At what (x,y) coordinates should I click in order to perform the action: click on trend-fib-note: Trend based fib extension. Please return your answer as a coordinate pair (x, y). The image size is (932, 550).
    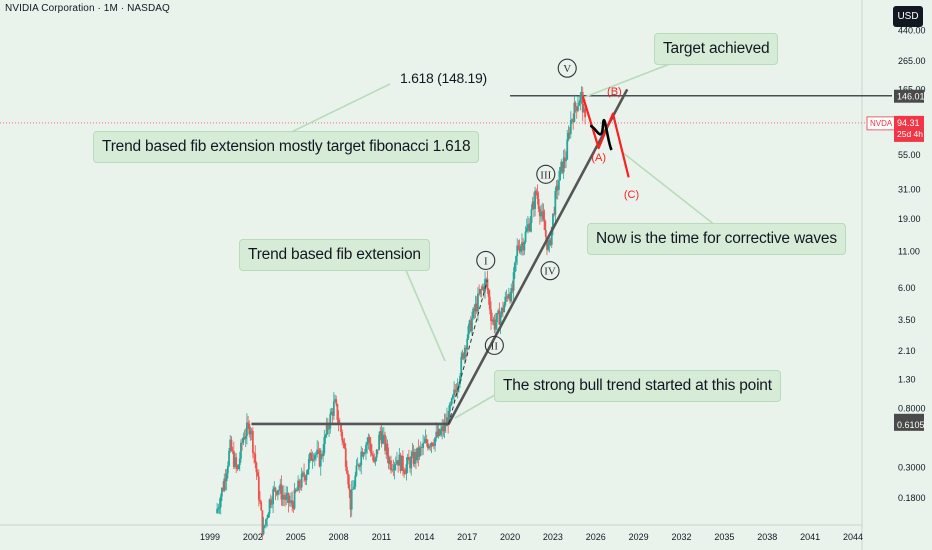
    Looking at the image, I should click on (334, 255).